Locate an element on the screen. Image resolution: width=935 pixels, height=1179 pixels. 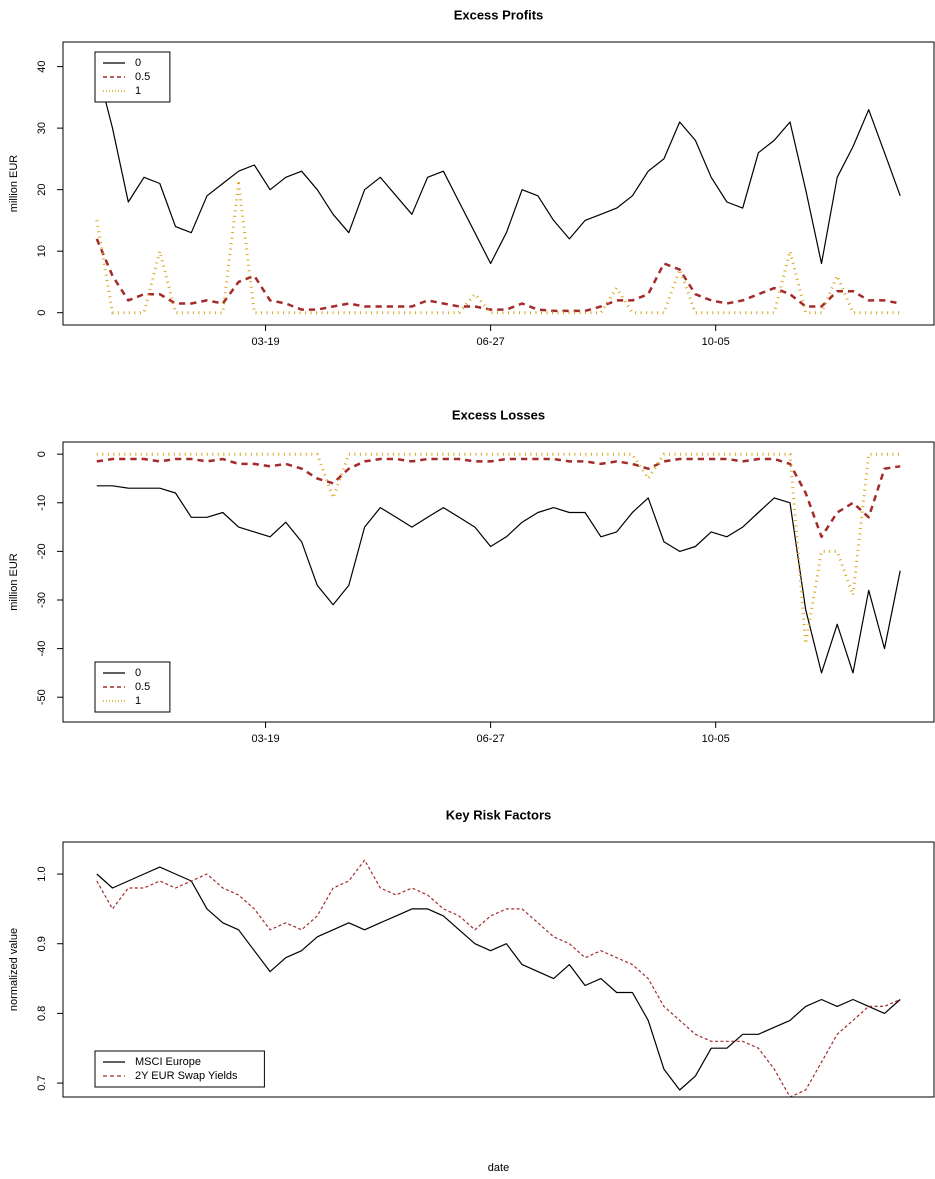
y-tick-label: 0.8 is located at coordinates (42, 1013).